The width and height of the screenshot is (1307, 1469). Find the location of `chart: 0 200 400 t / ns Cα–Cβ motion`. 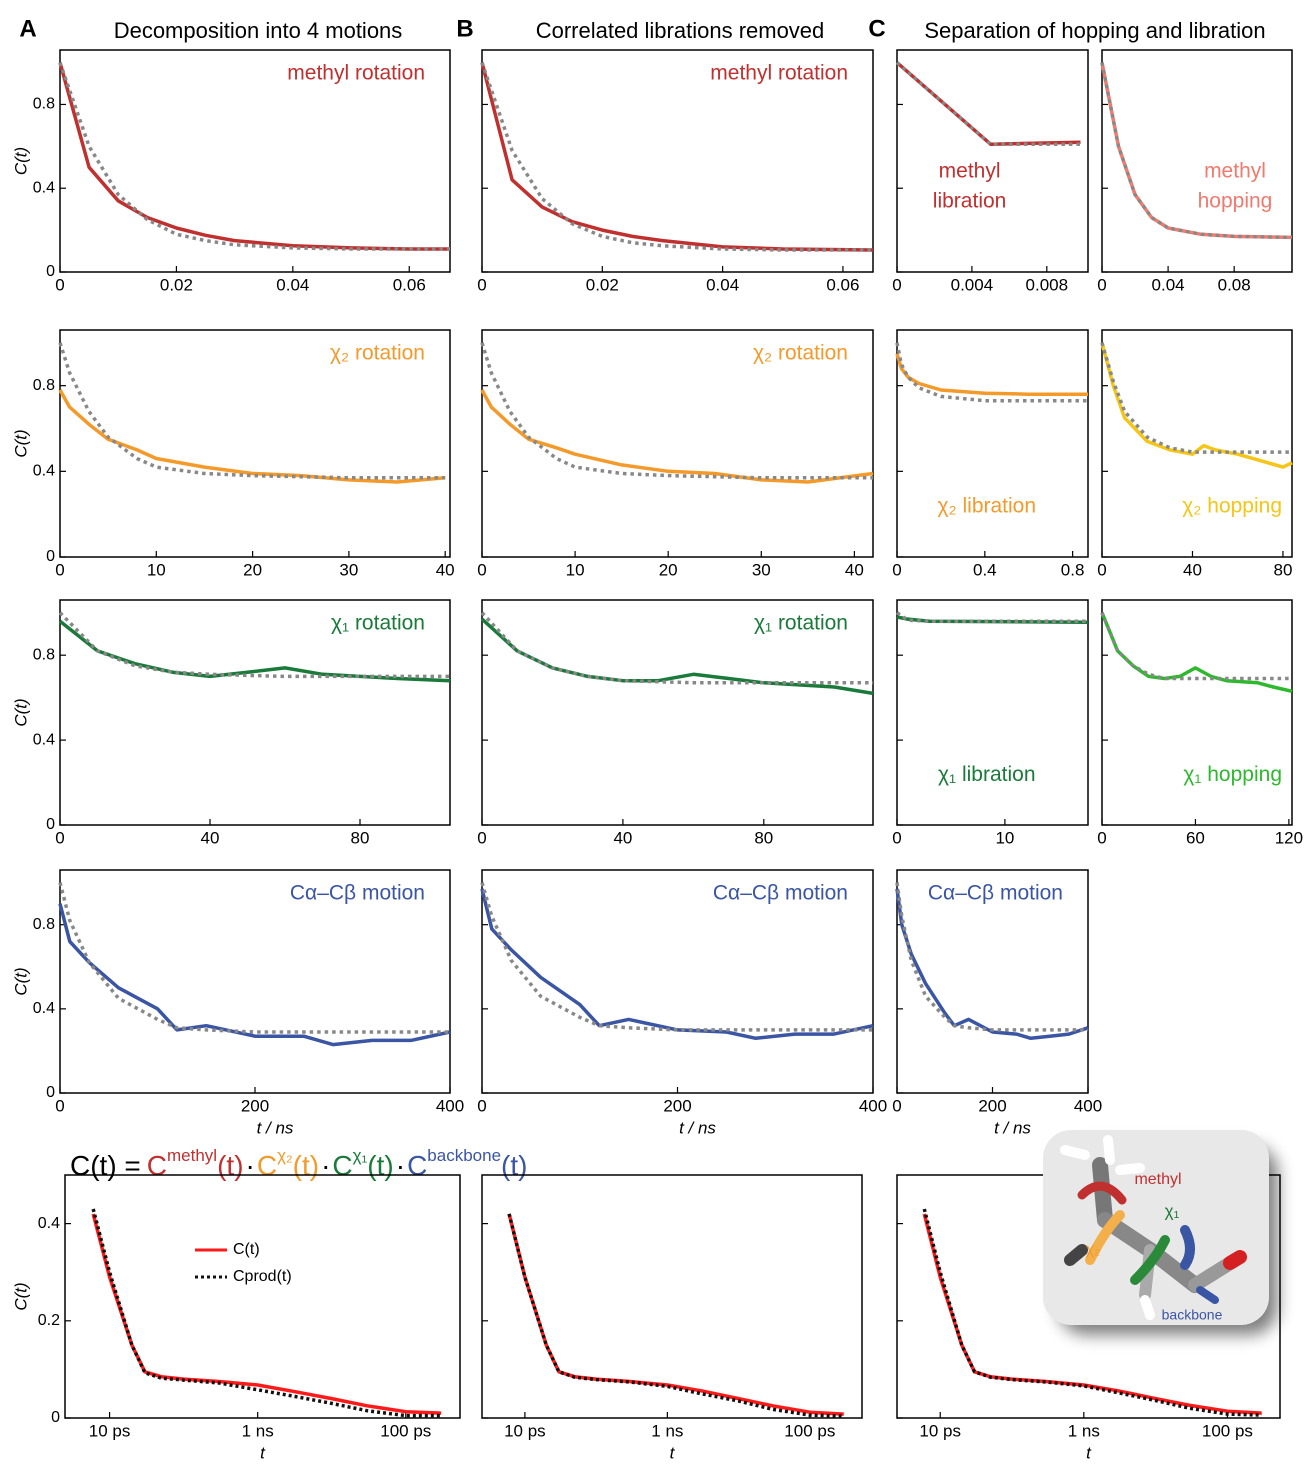

chart: 0 200 400 t / ns Cα–Cβ motion is located at coordinates (997, 1003).